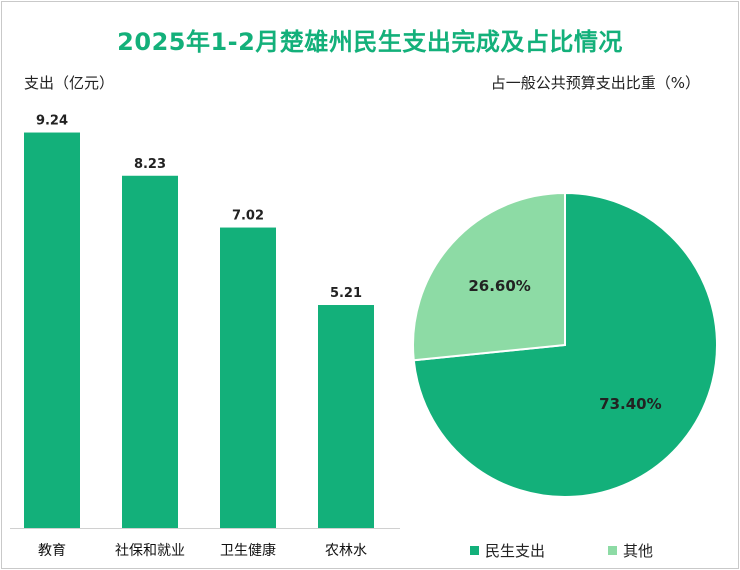  I want to click on bar-chart-axis-label: 支出（亿元）, so click(69, 83).